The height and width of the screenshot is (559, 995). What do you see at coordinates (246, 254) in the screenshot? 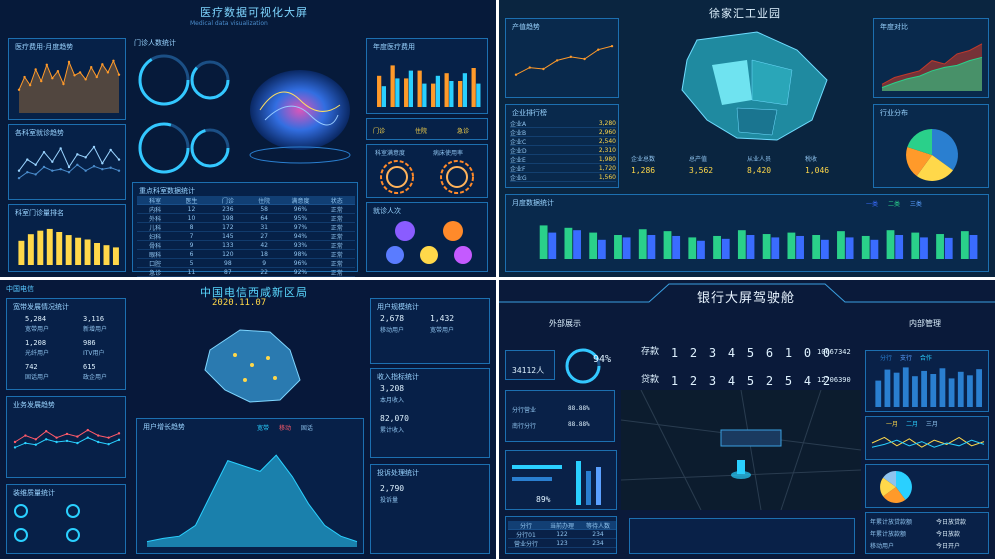
I see `table-row: 眼科 6 120 18 98% 正常` at bounding box center [246, 254].